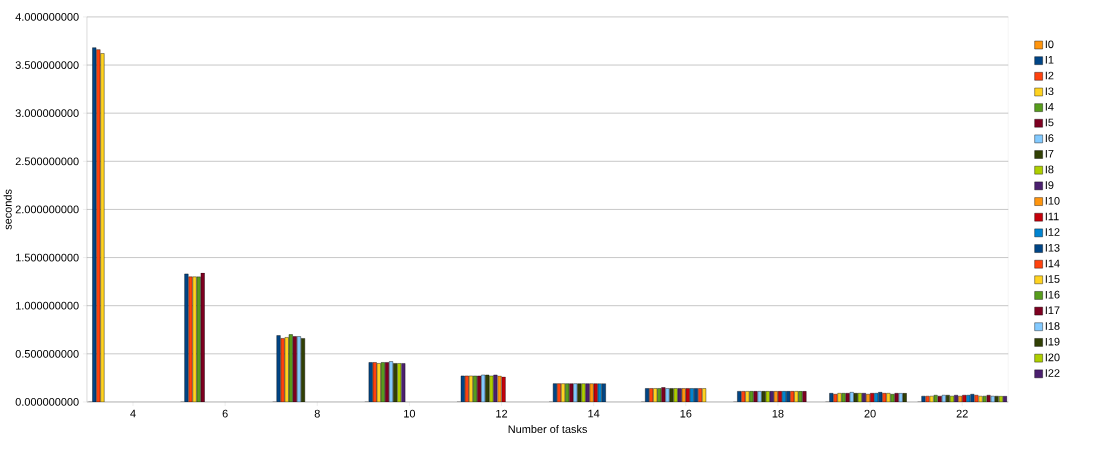 This screenshot has height=466, width=1120. I want to click on legend-label: I6, so click(1049, 138).